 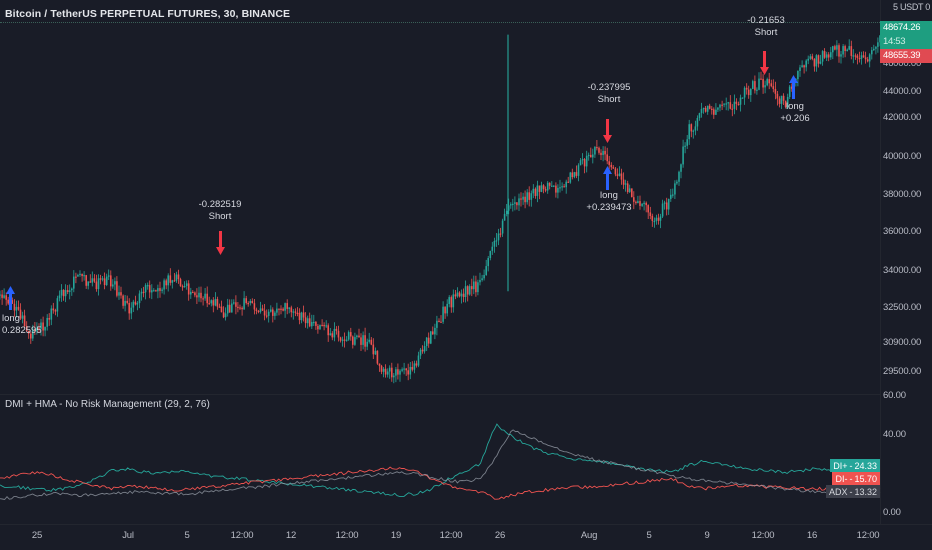 What do you see at coordinates (865, 465) in the screenshot?
I see `legend-value: 24.33` at bounding box center [865, 465].